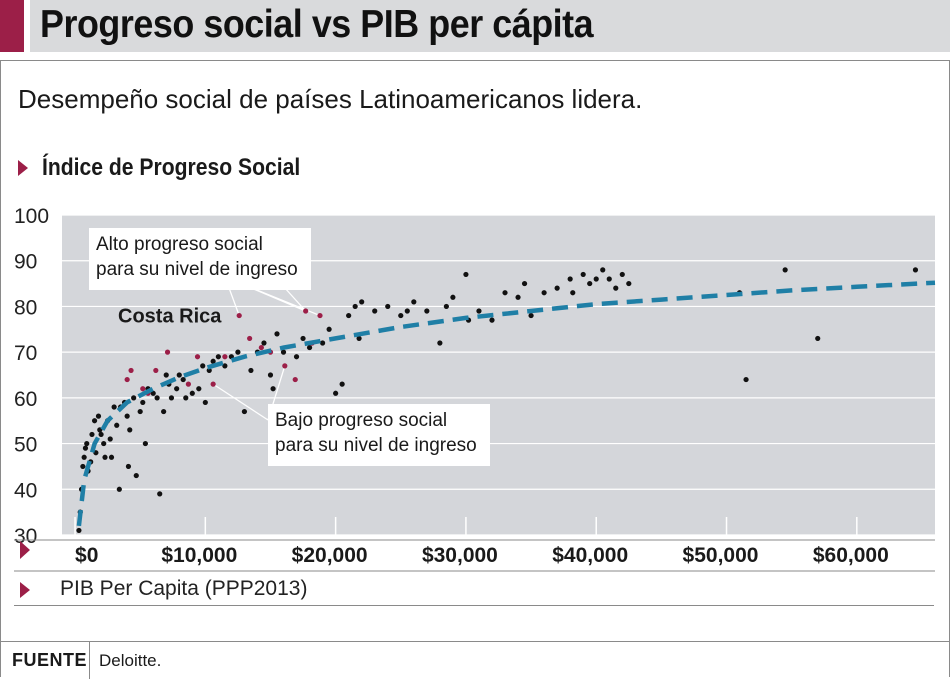 This screenshot has width=950, height=679. I want to click on y-tick-label: 50, so click(25, 445).